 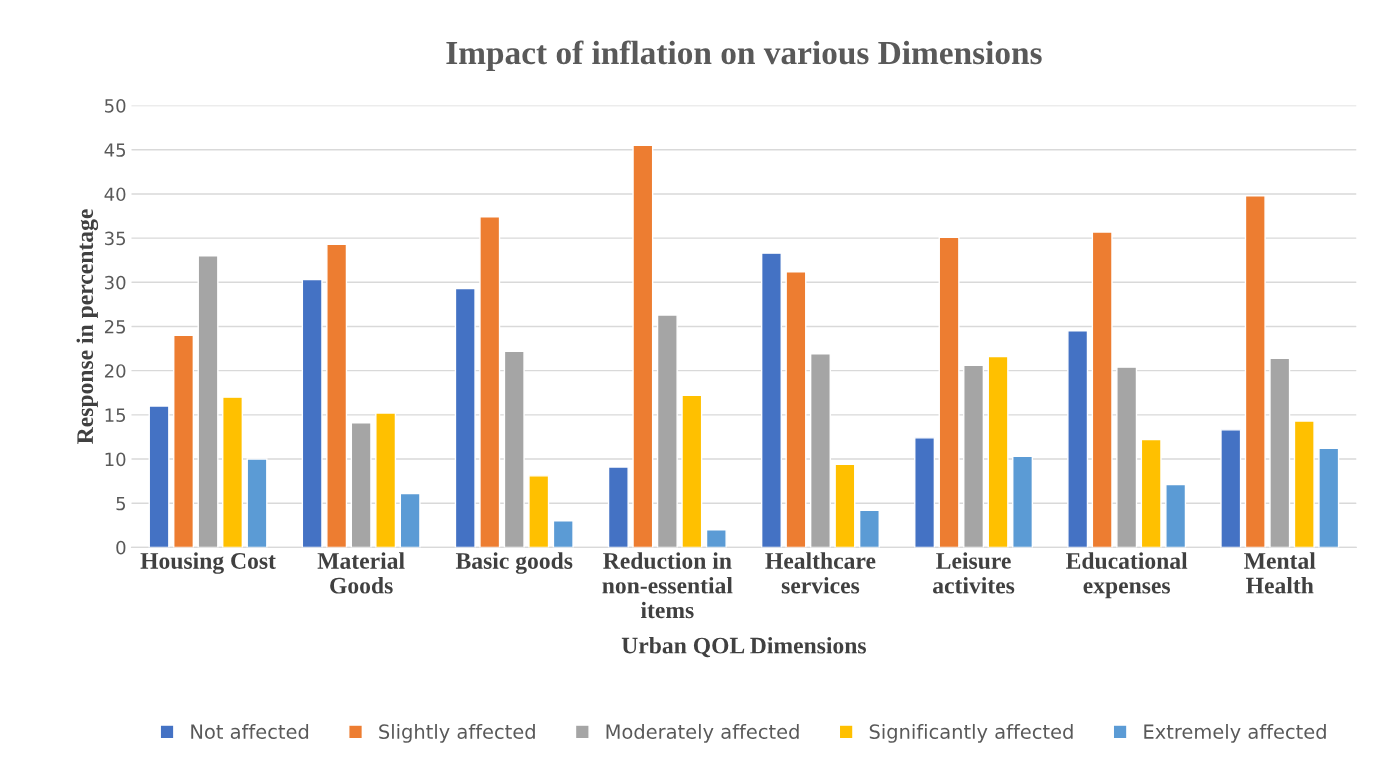 What do you see at coordinates (115, 106) in the screenshot?
I see `y-tick-label: 50` at bounding box center [115, 106].